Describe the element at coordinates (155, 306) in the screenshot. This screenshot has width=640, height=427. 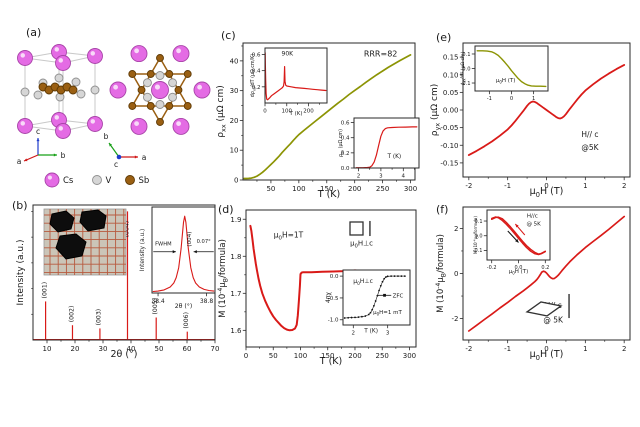
I see `svg-text: (005)` at that location.